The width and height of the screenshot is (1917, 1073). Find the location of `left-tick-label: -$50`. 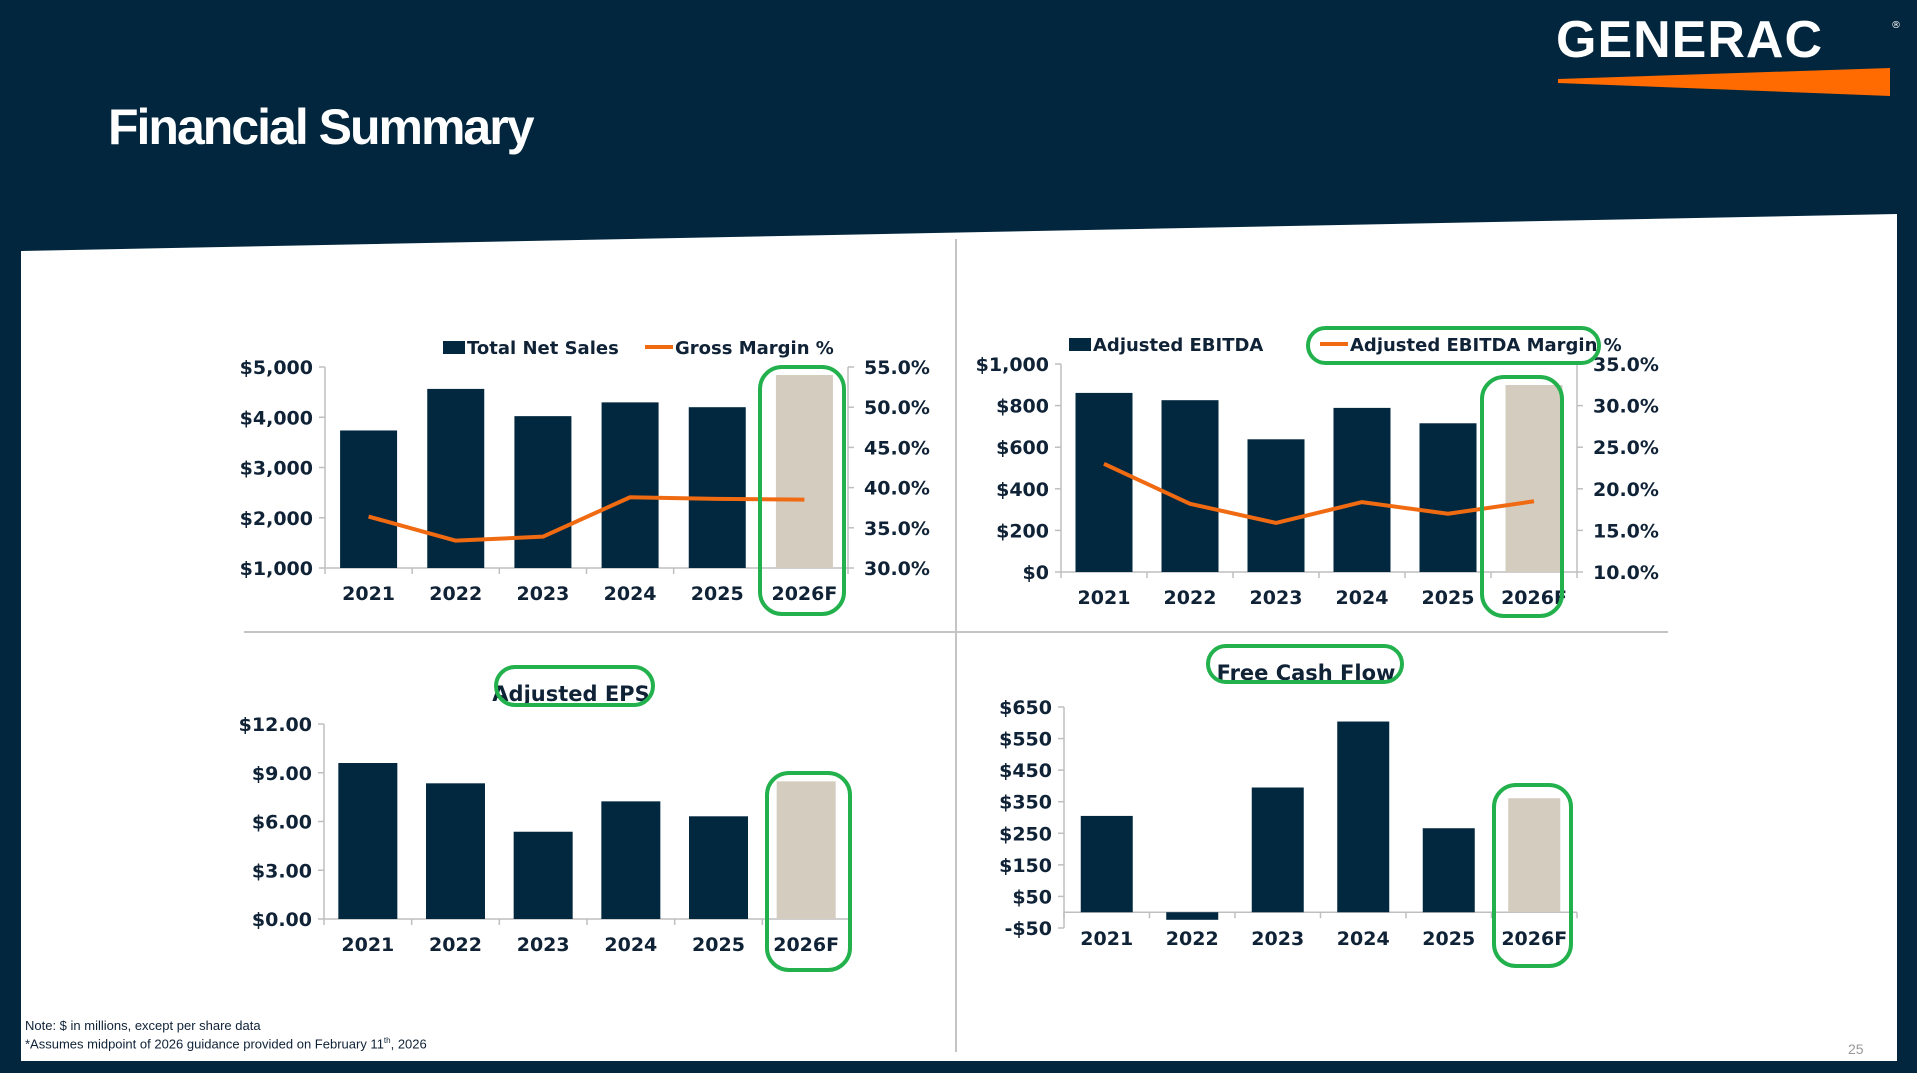

left-tick-label: -$50 is located at coordinates (1028, 929).